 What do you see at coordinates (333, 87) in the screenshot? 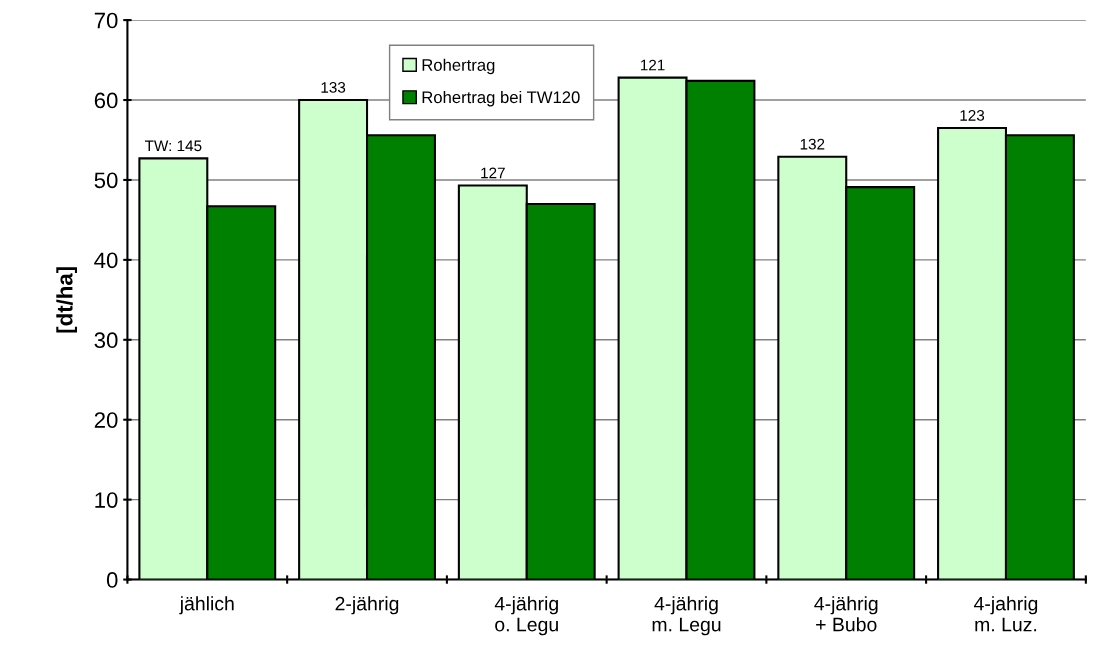
I see `annotation: 133` at bounding box center [333, 87].